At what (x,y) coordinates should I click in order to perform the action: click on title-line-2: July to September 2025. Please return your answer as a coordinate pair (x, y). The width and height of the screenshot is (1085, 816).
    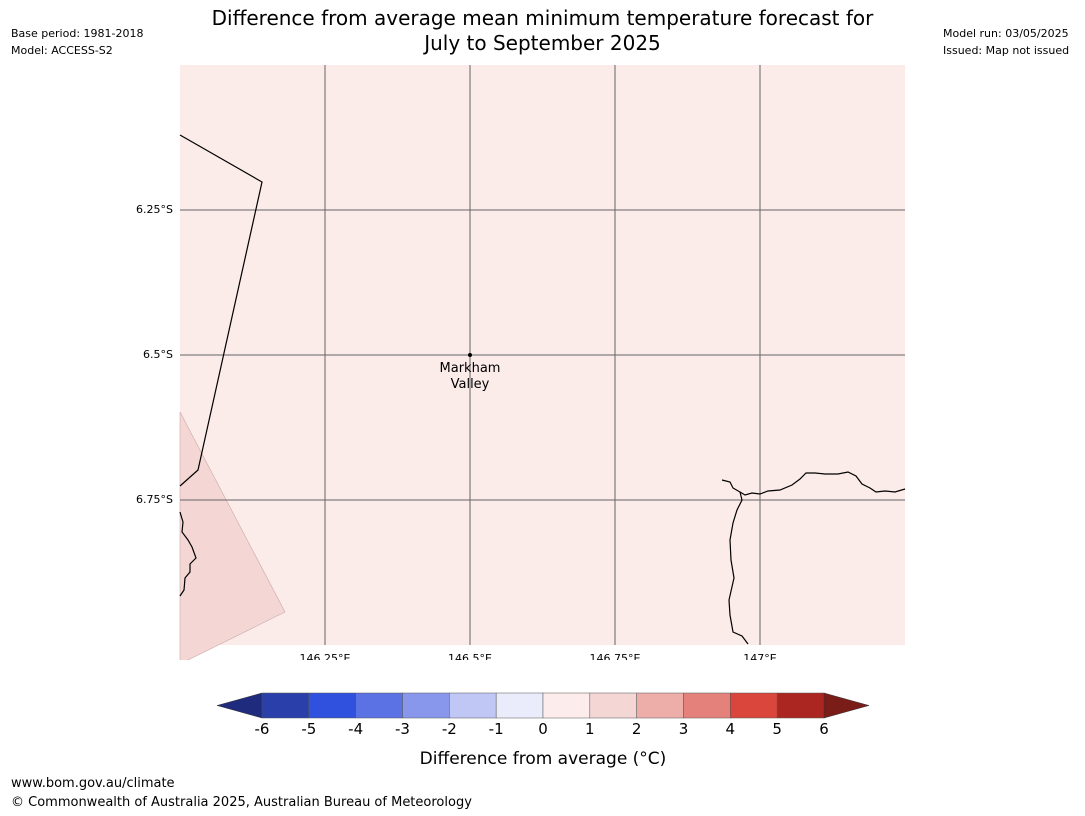
    Looking at the image, I should click on (542, 43).